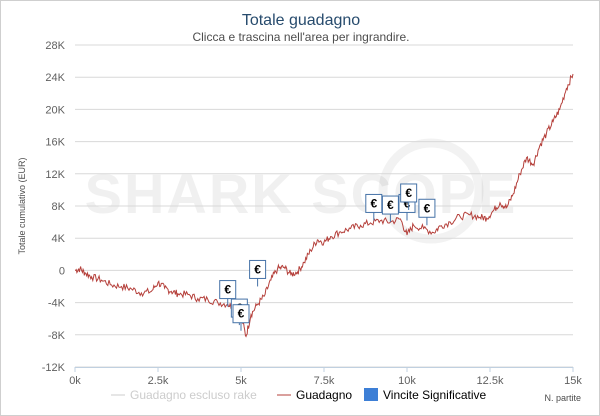  Describe the element at coordinates (562, 398) in the screenshot. I see `x-axis-label: N. partite` at that location.